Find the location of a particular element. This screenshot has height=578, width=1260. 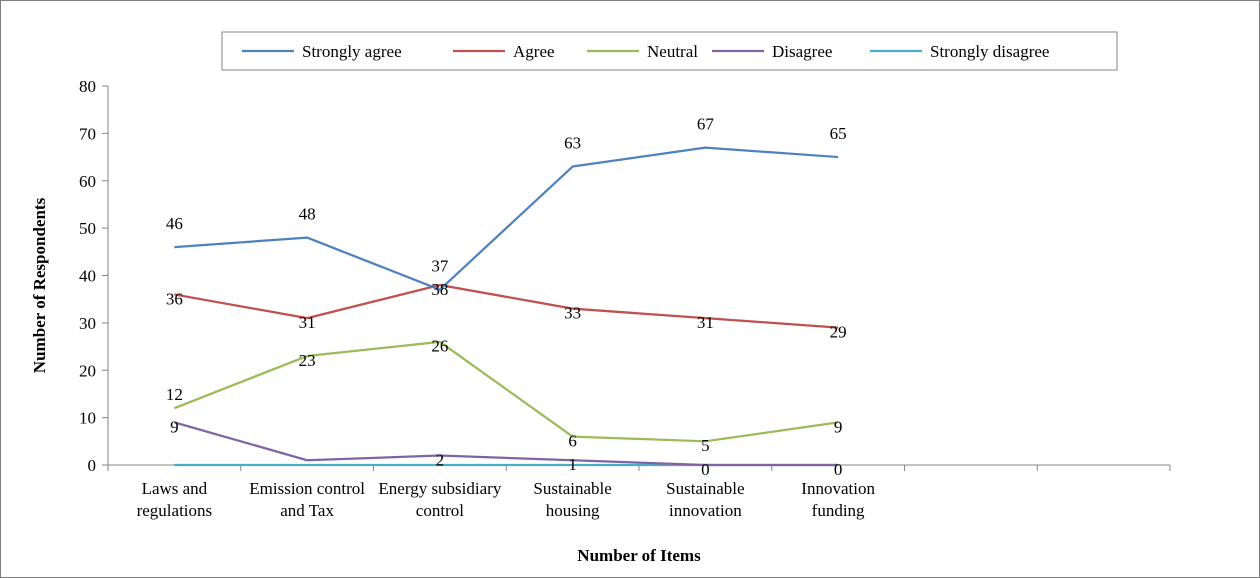

data-label: 23 is located at coordinates (307, 360).